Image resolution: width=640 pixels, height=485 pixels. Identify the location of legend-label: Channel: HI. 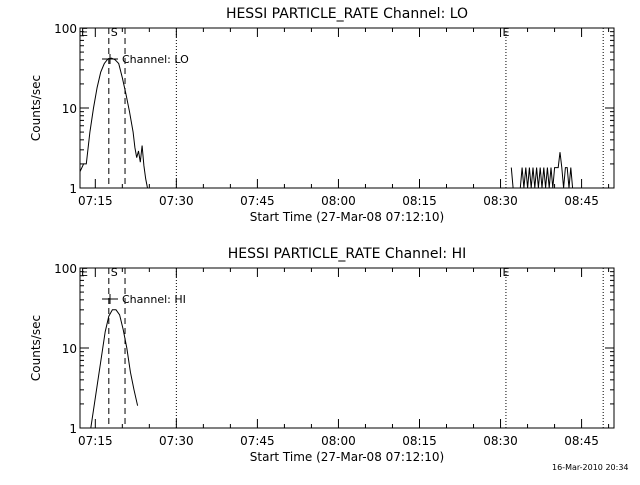
(154, 299).